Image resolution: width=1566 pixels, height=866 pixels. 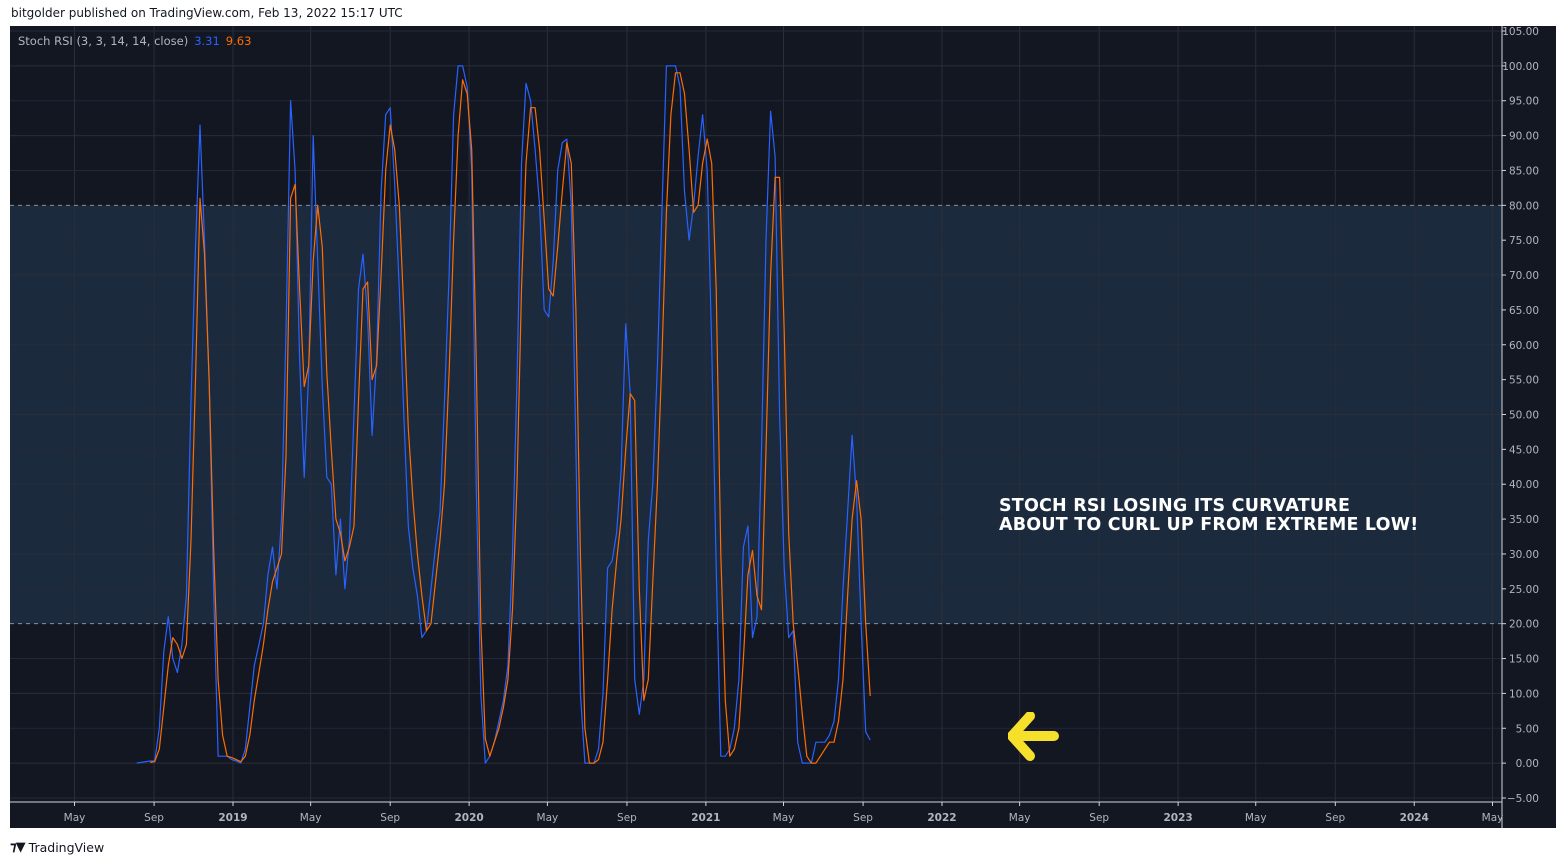 I want to click on x-tick-label: 2024, so click(x=1414, y=818).